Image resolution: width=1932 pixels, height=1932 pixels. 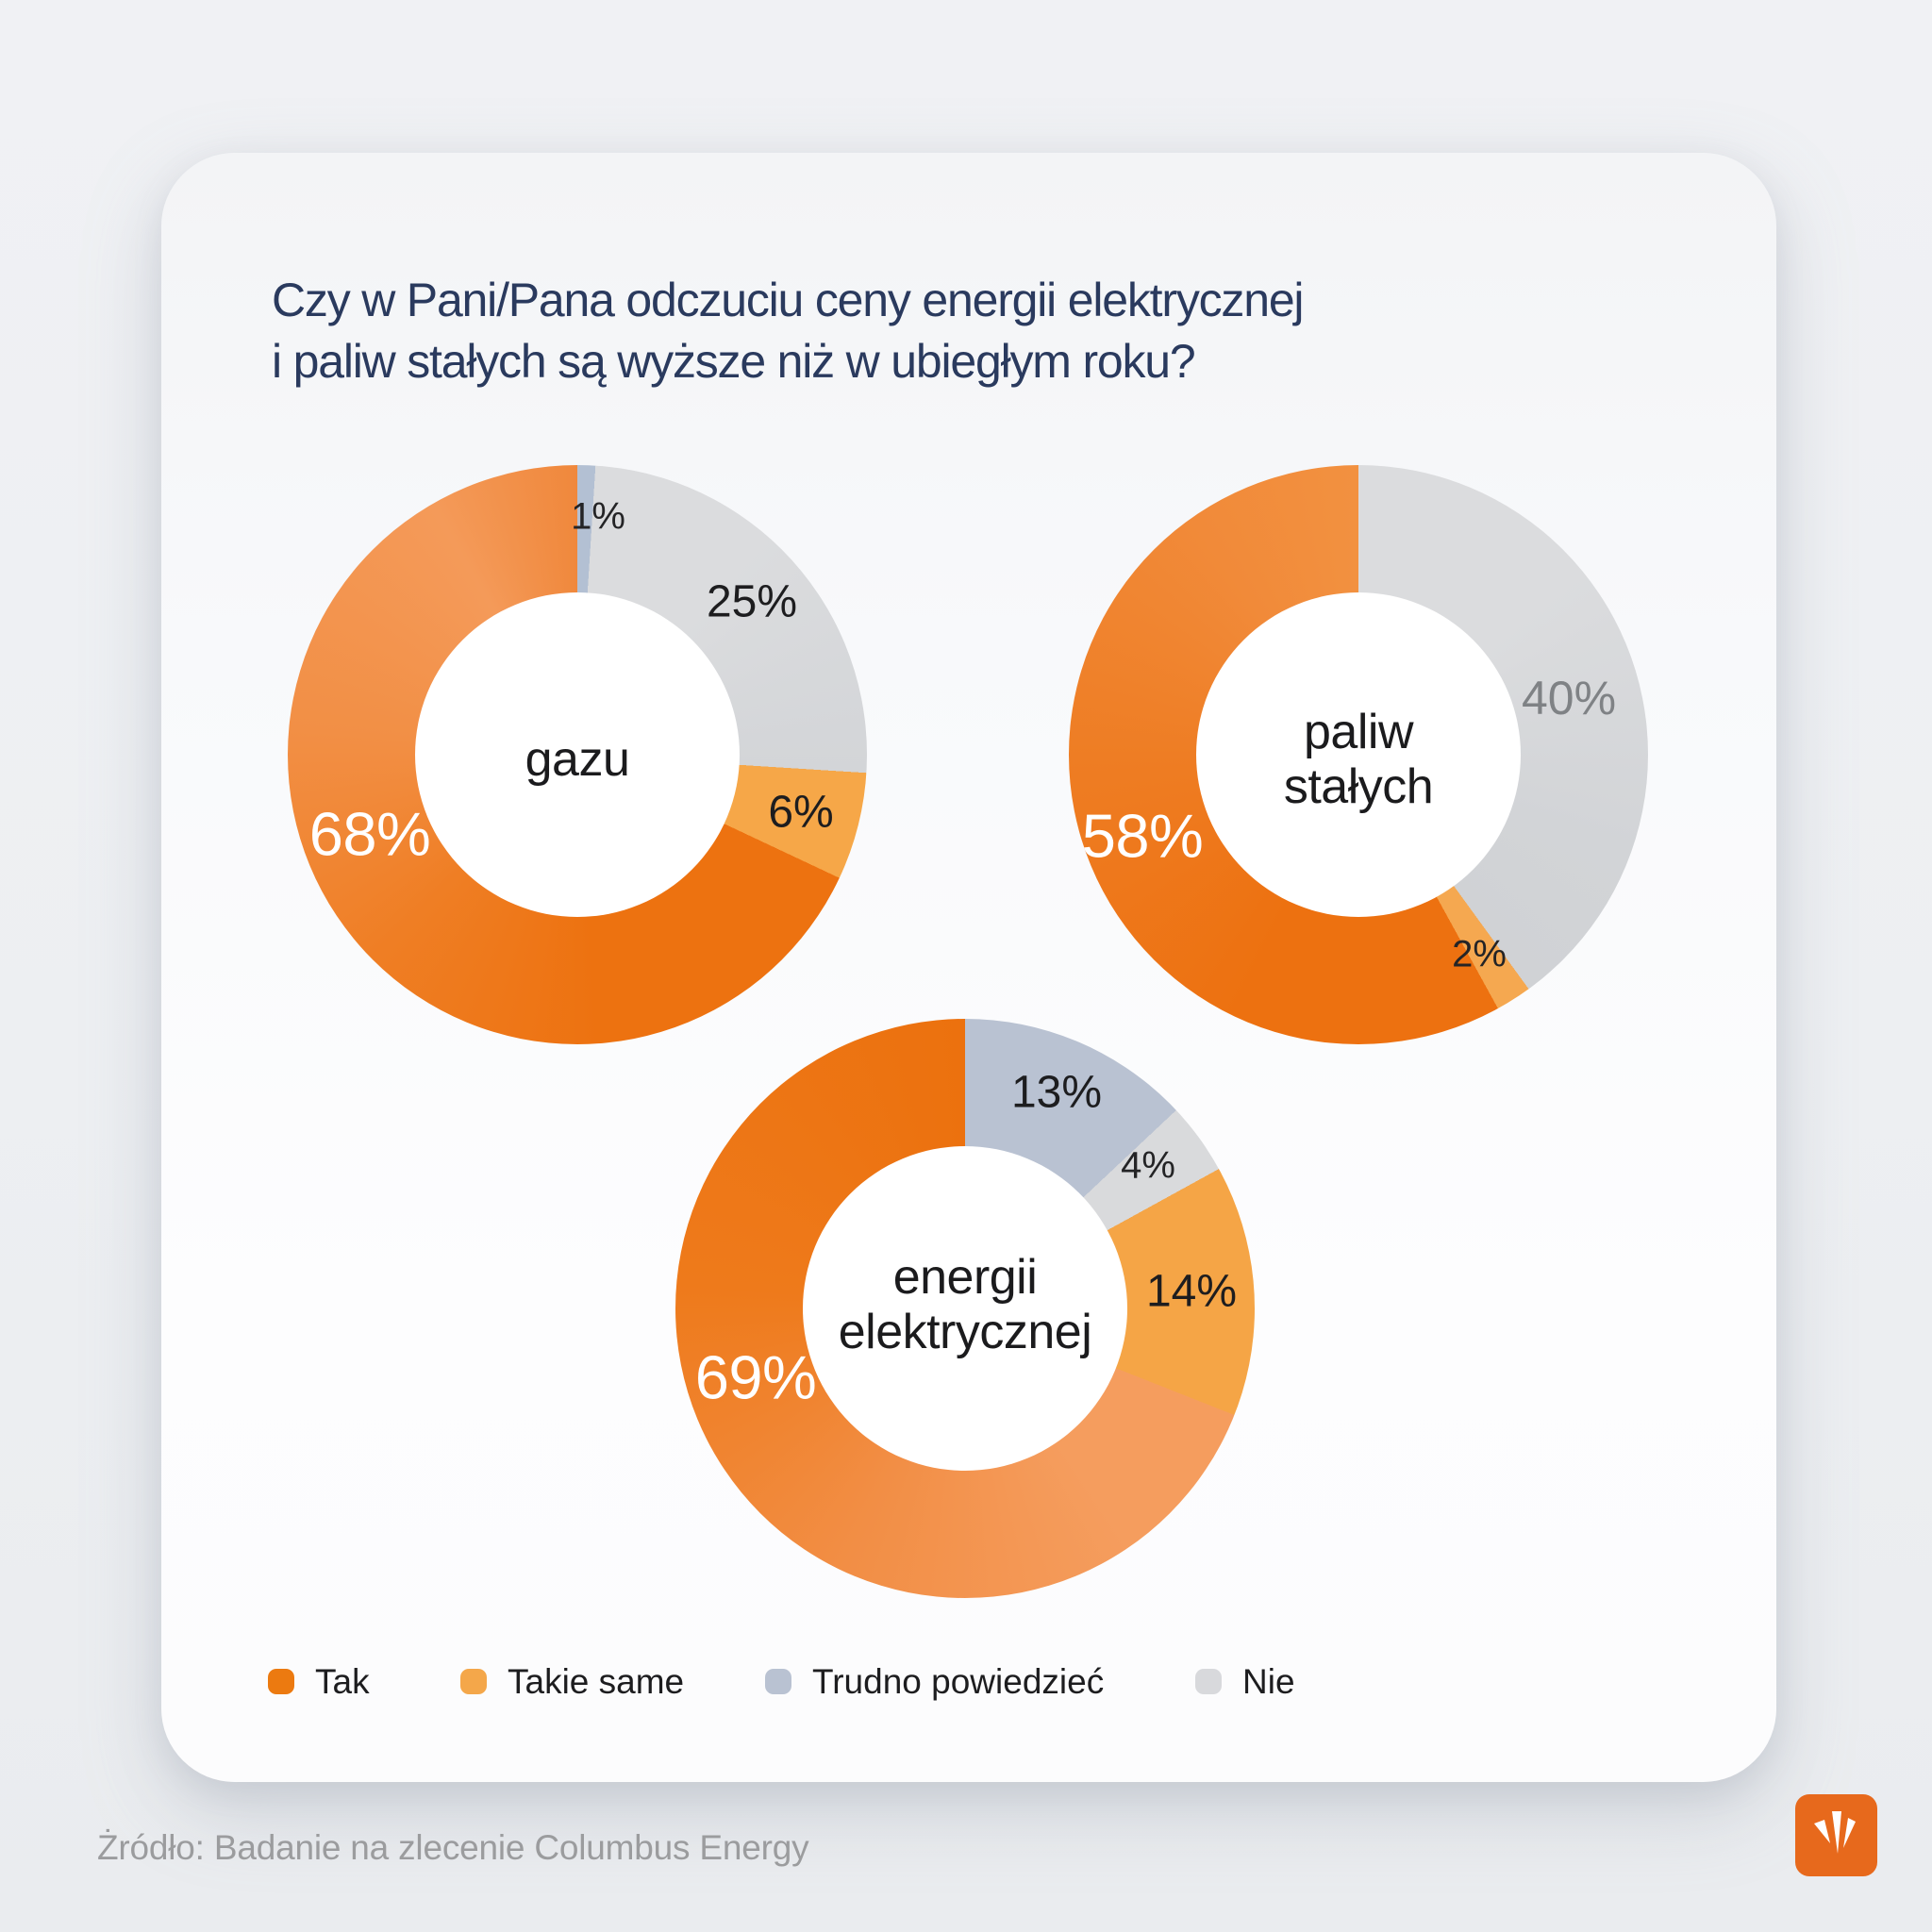 I want to click on donut-hole-energii, so click(x=965, y=1309).